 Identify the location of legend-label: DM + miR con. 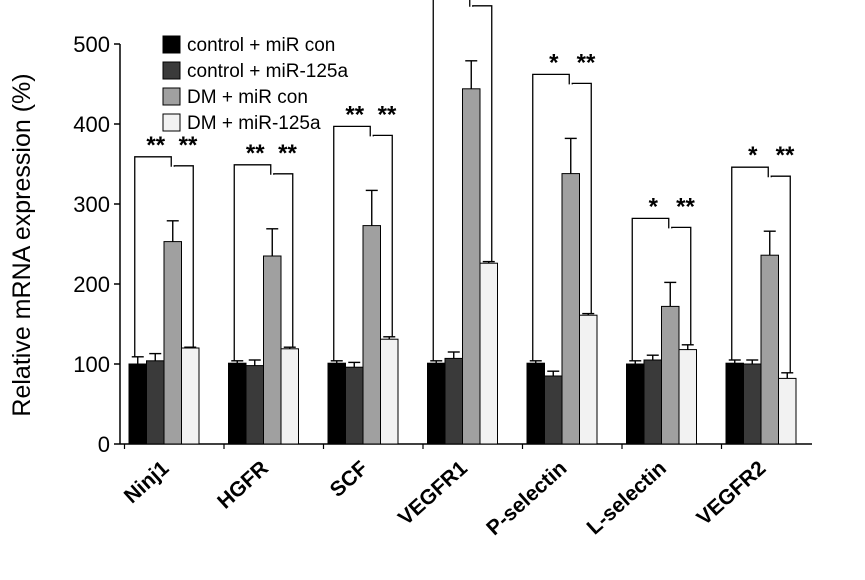
(247, 97).